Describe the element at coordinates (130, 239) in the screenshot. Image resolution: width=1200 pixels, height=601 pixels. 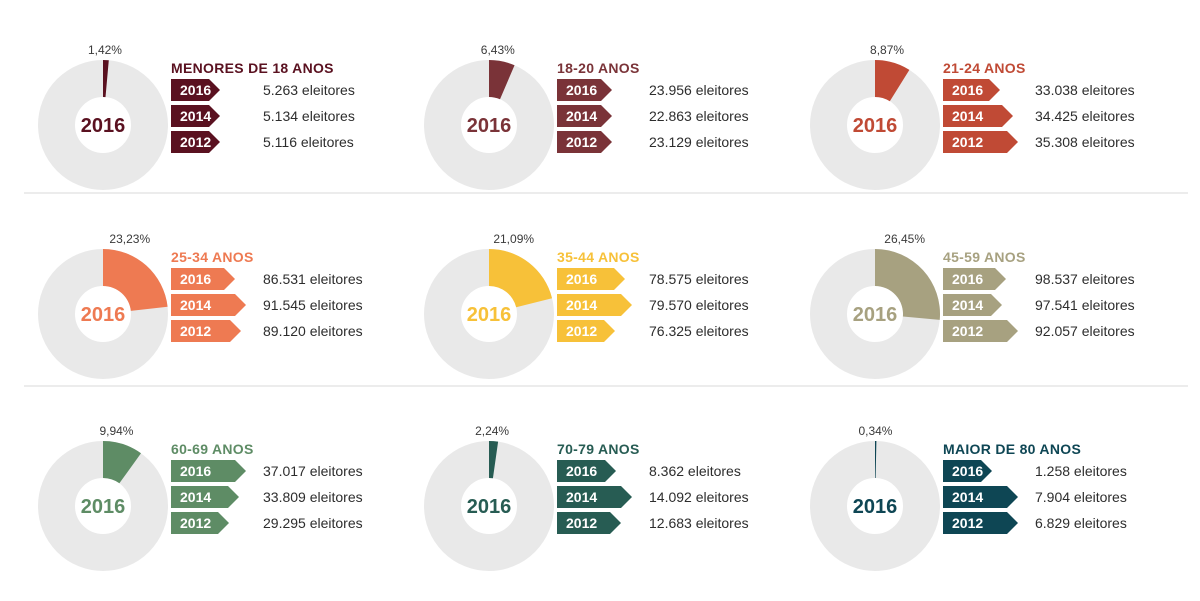
I see `percent-label: 23,23%` at that location.